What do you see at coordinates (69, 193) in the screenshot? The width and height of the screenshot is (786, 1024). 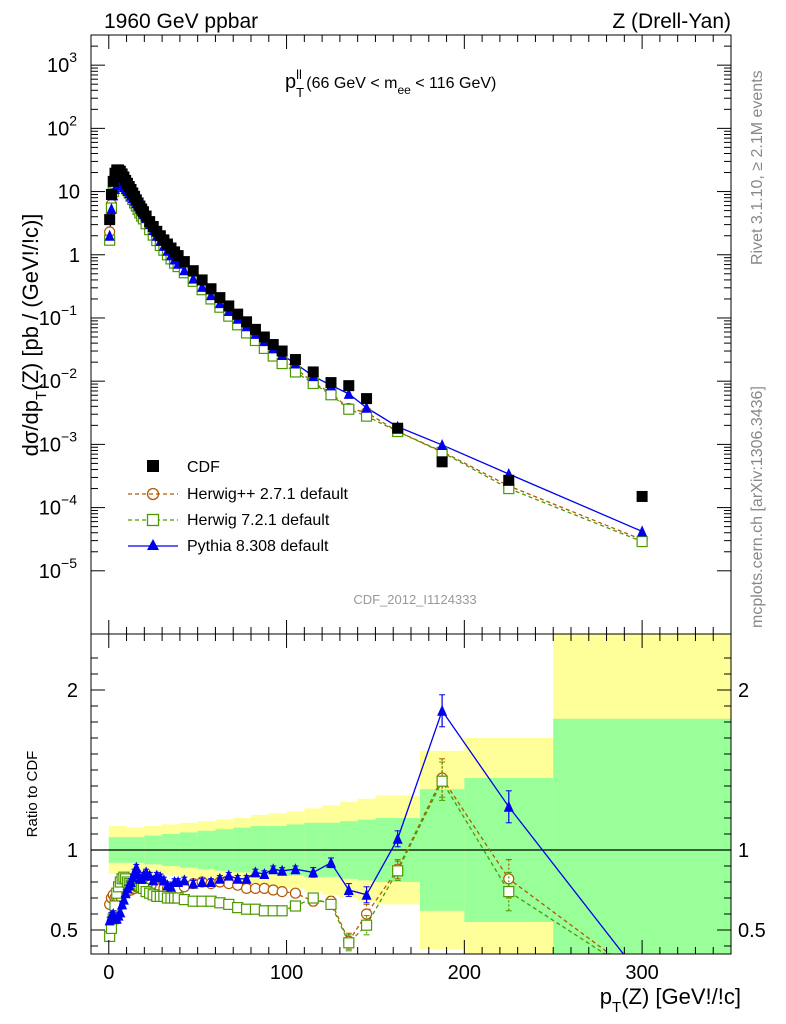 I see `ytick-label: 10` at bounding box center [69, 193].